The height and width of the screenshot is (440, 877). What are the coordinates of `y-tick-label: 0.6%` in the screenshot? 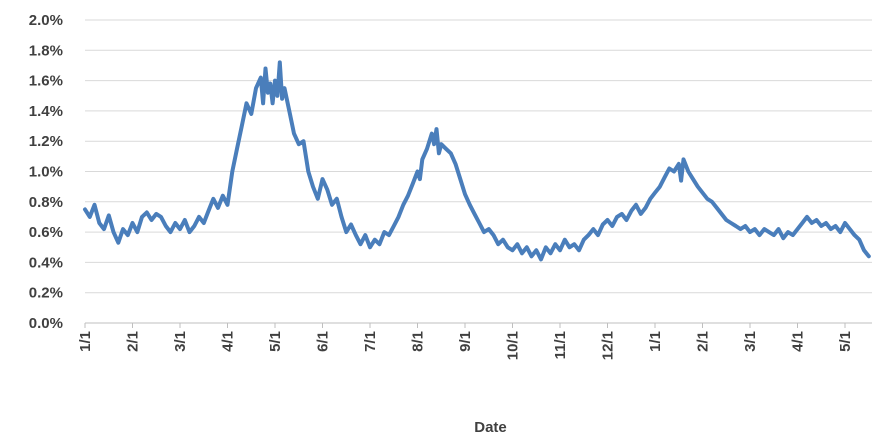 It's located at (46, 232).